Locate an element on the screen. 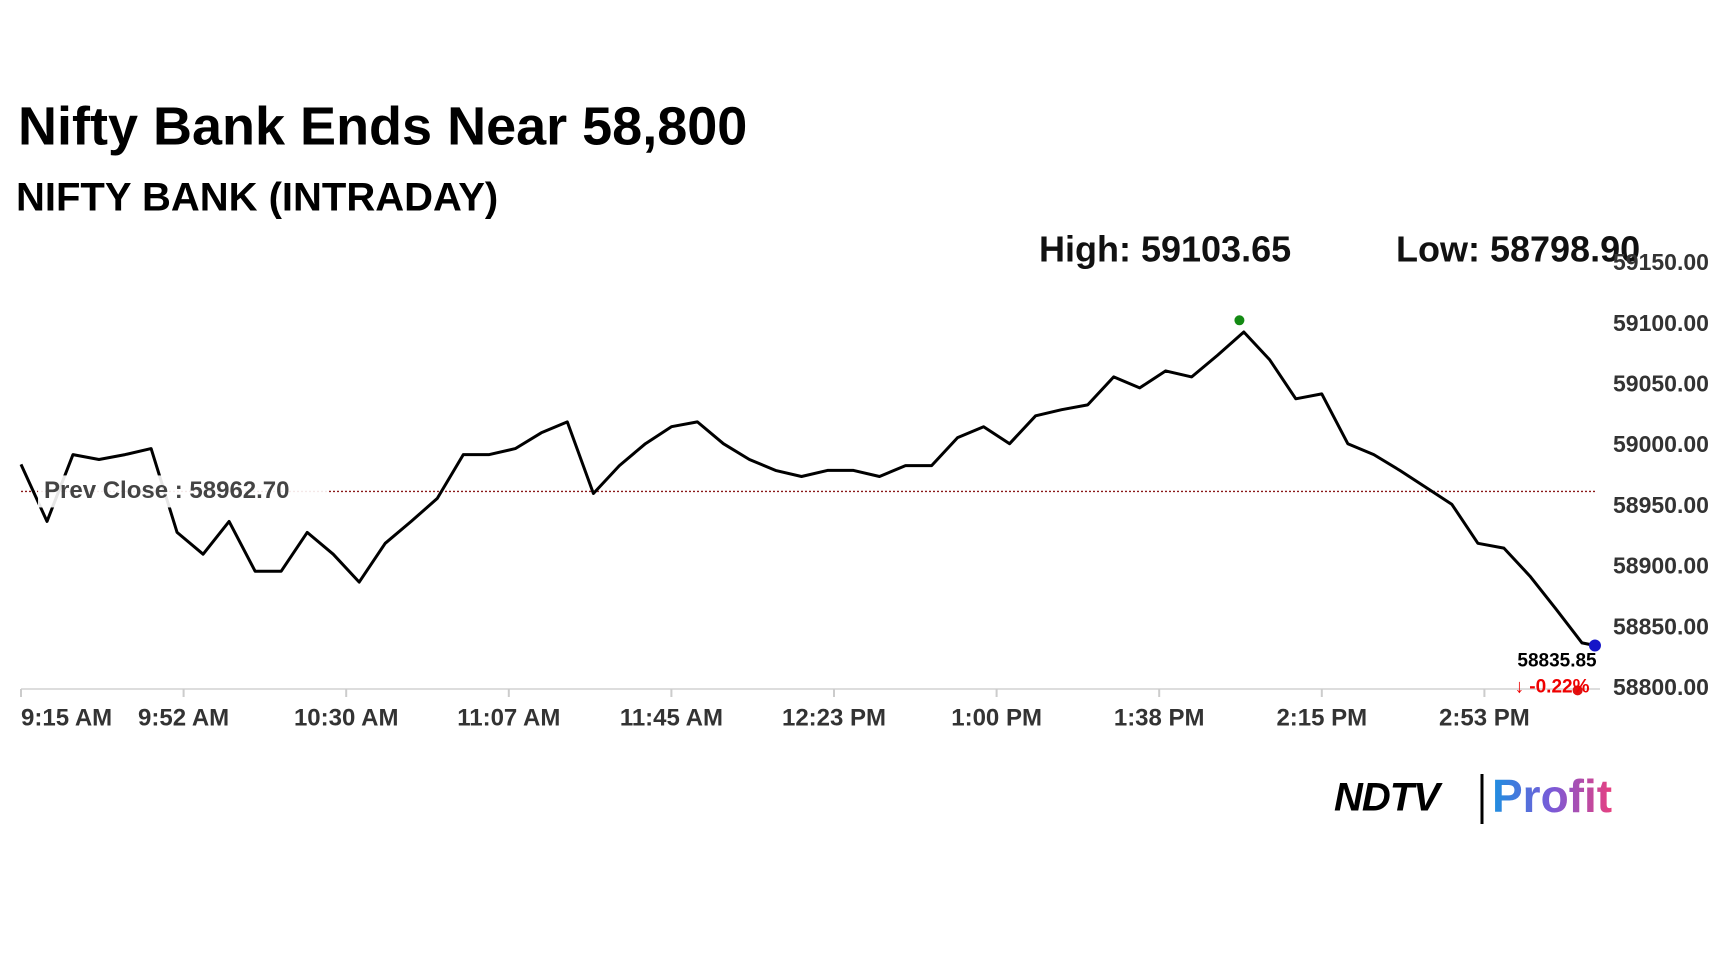 The image size is (1728, 977). chart-title: Nifty Bank Ends Near 58,800 is located at coordinates (382, 126).